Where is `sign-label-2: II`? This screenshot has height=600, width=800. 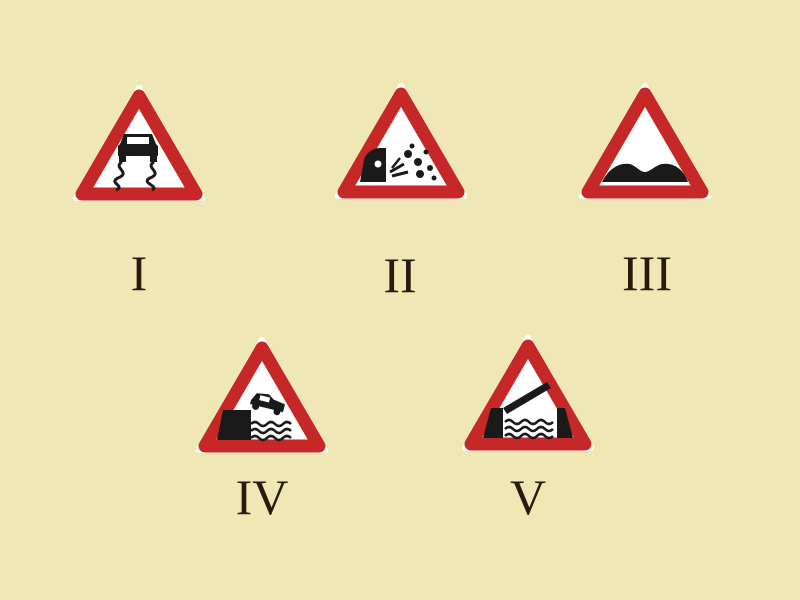
sign-label-2: II is located at coordinates (400, 275).